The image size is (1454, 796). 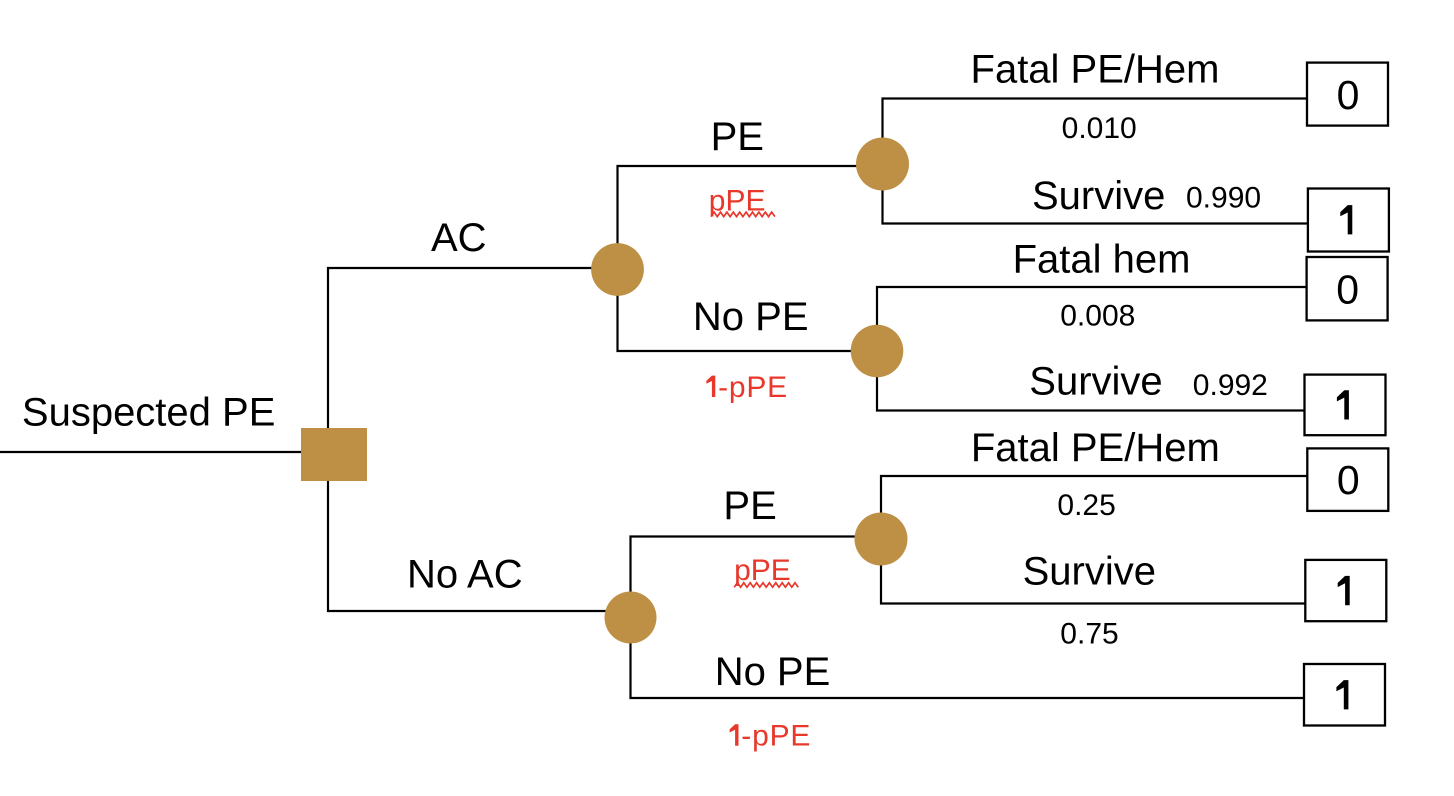 I want to click on svg-text: 0.010, so click(x=1099, y=128).